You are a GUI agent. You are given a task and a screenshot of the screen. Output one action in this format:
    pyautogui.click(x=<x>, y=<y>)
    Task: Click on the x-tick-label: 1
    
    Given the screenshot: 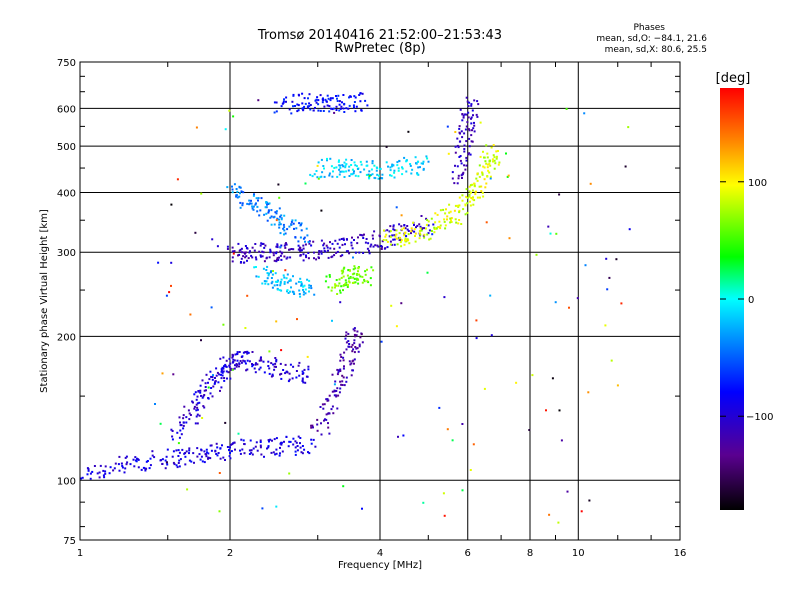 What is the action you would take?
    pyautogui.click(x=80, y=553)
    